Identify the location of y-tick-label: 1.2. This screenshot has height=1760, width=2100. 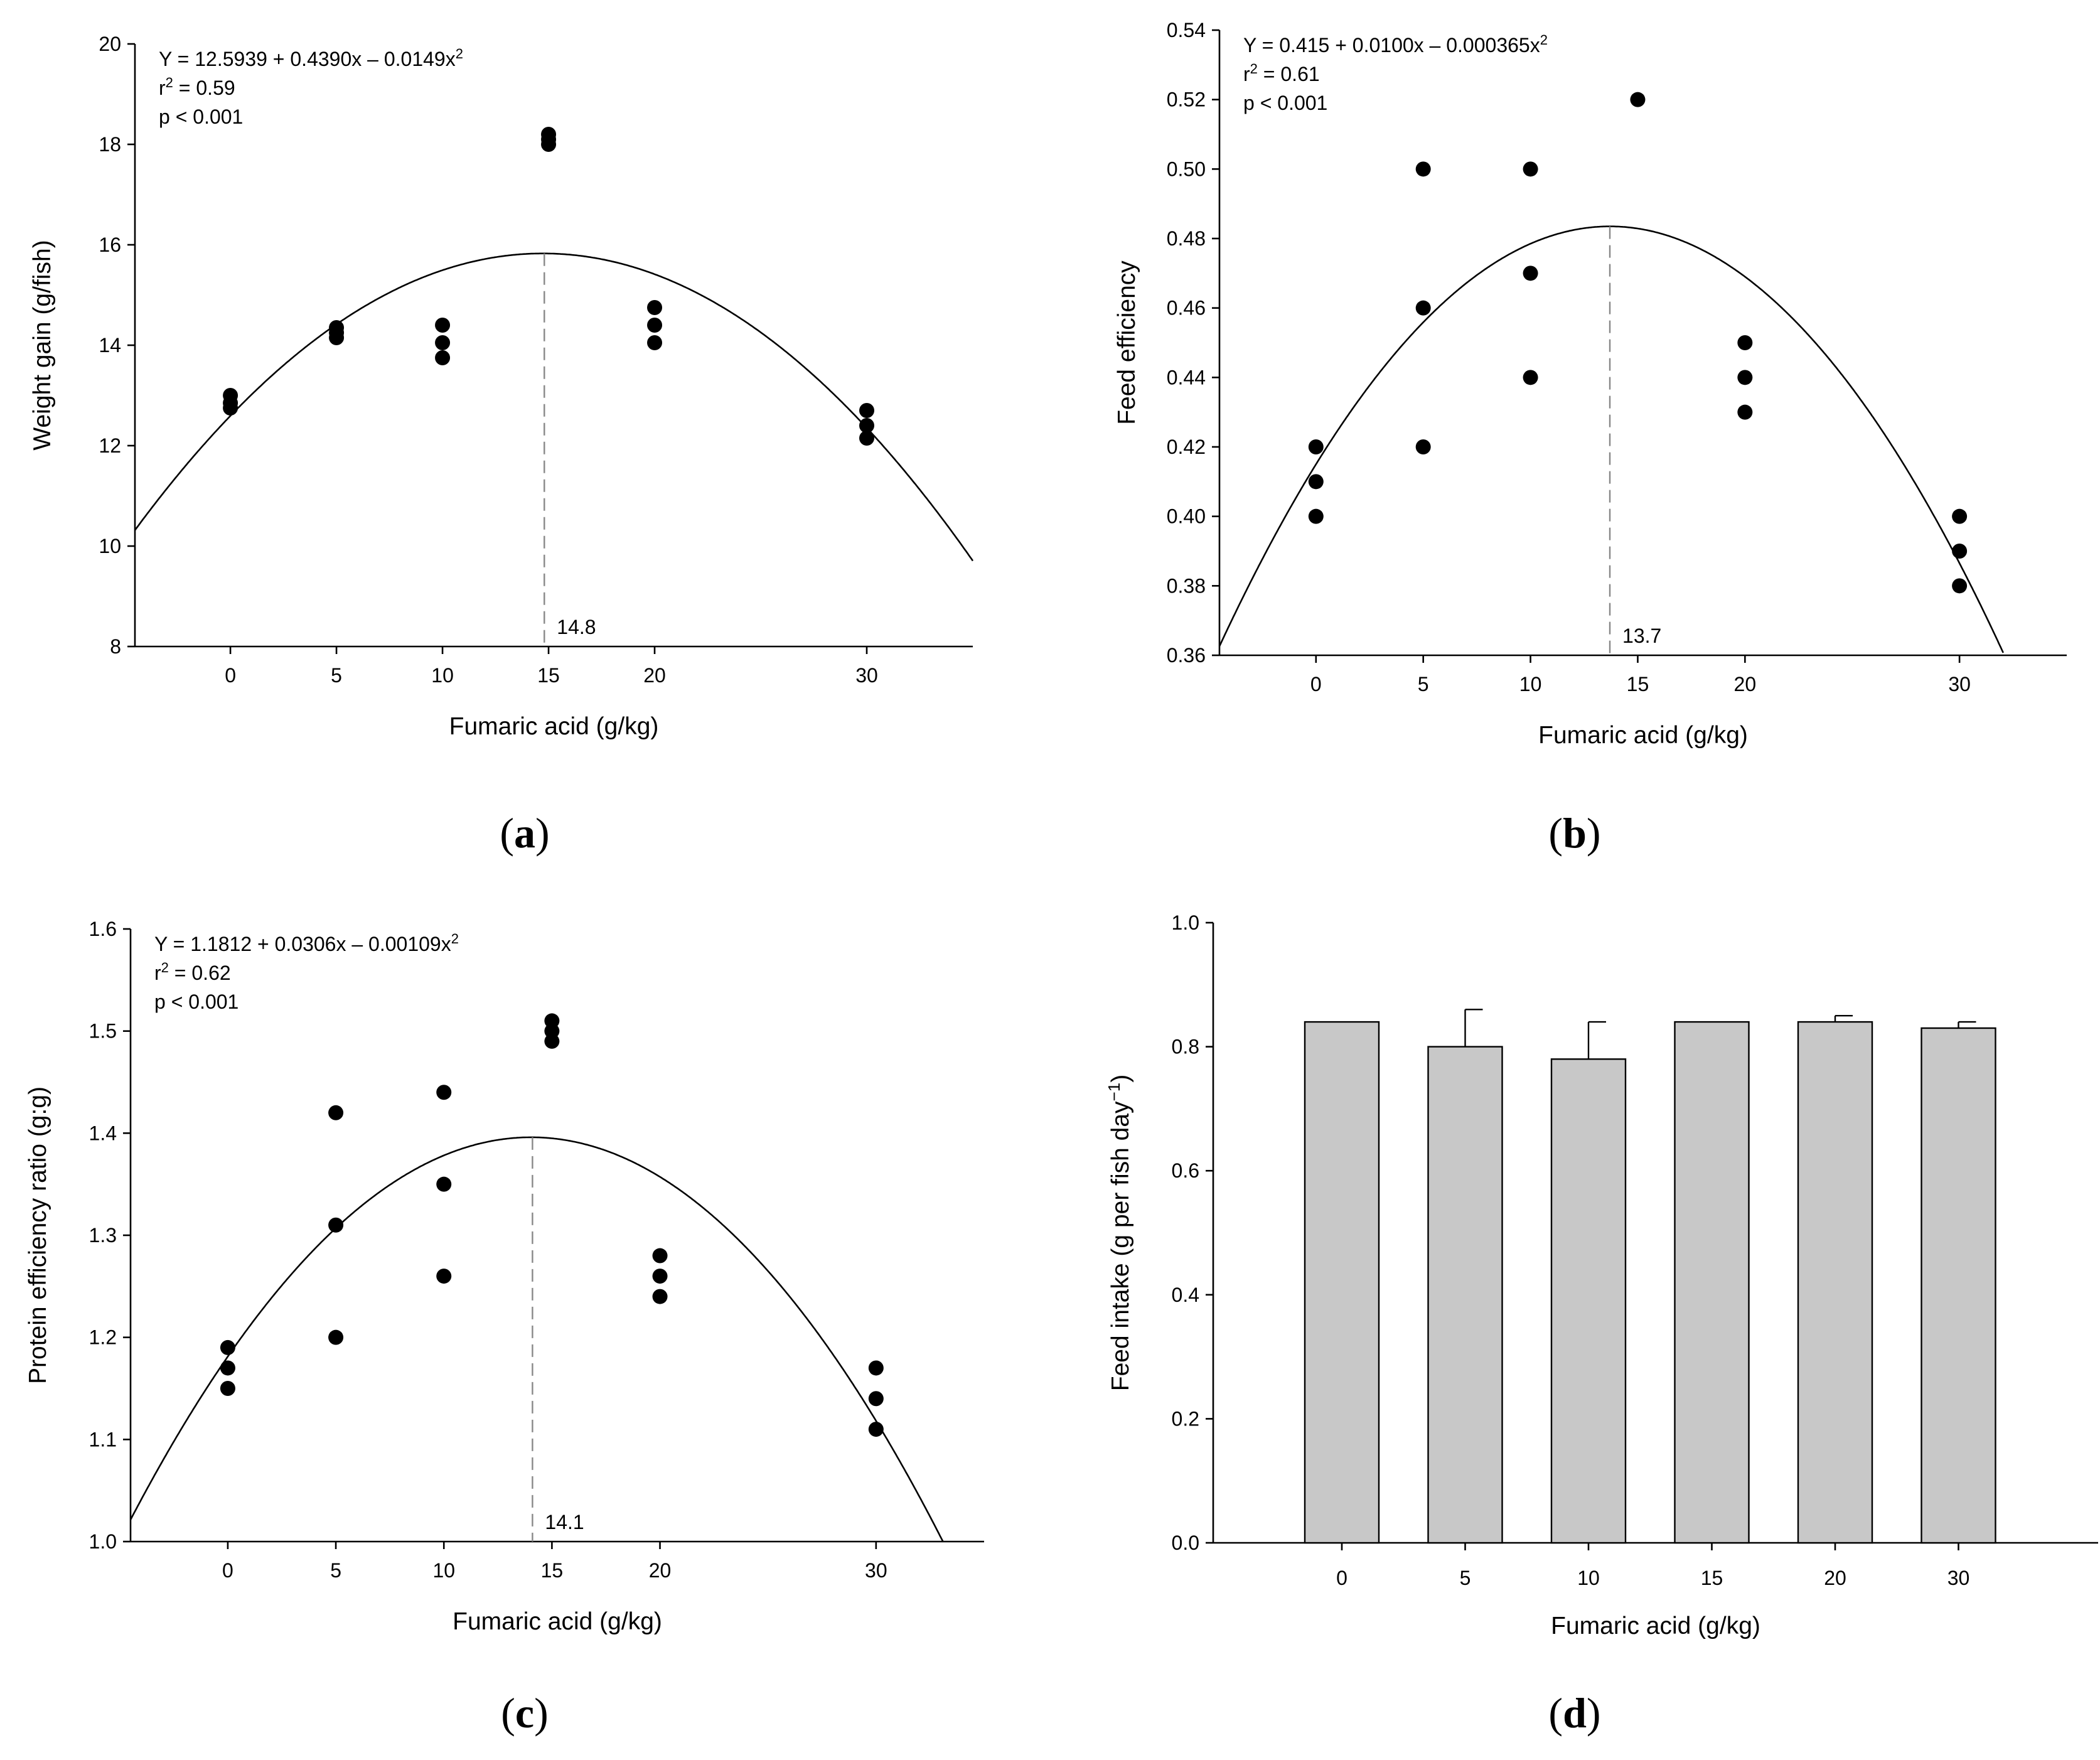
(103, 1337).